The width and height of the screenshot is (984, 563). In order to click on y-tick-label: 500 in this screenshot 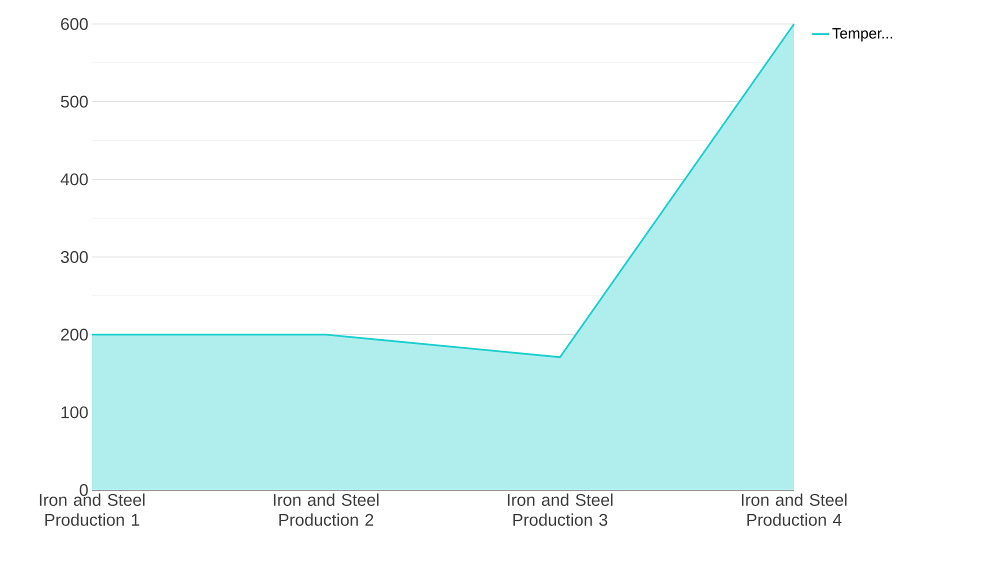, I will do `click(74, 102)`.